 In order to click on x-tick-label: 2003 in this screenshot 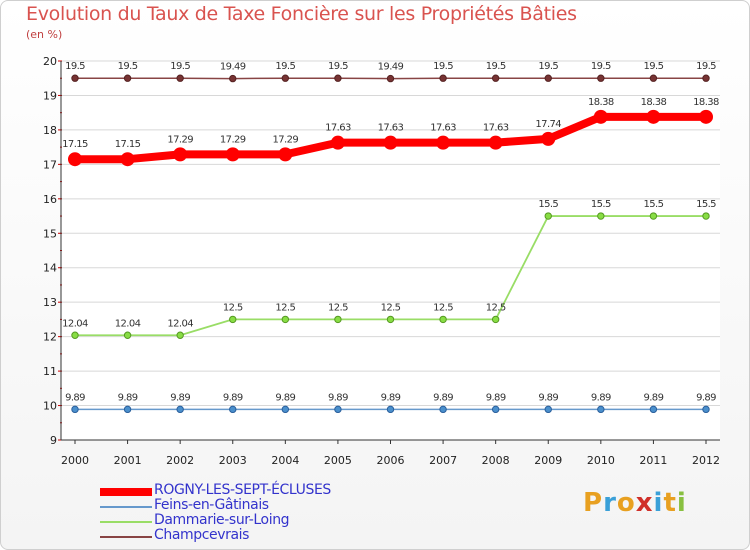, I will do `click(233, 460)`.